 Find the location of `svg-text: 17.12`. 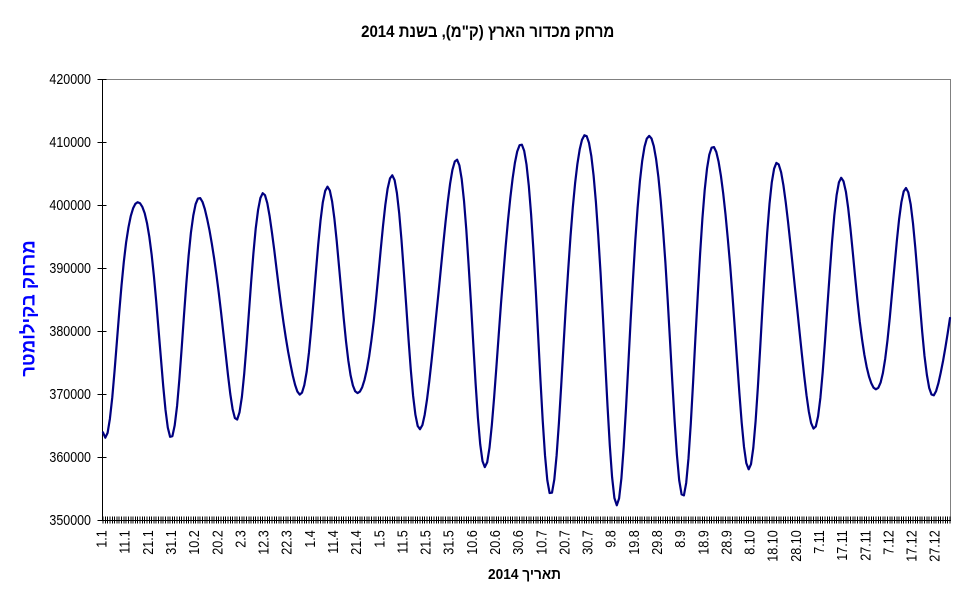

svg-text: 17.12 is located at coordinates (912, 546).